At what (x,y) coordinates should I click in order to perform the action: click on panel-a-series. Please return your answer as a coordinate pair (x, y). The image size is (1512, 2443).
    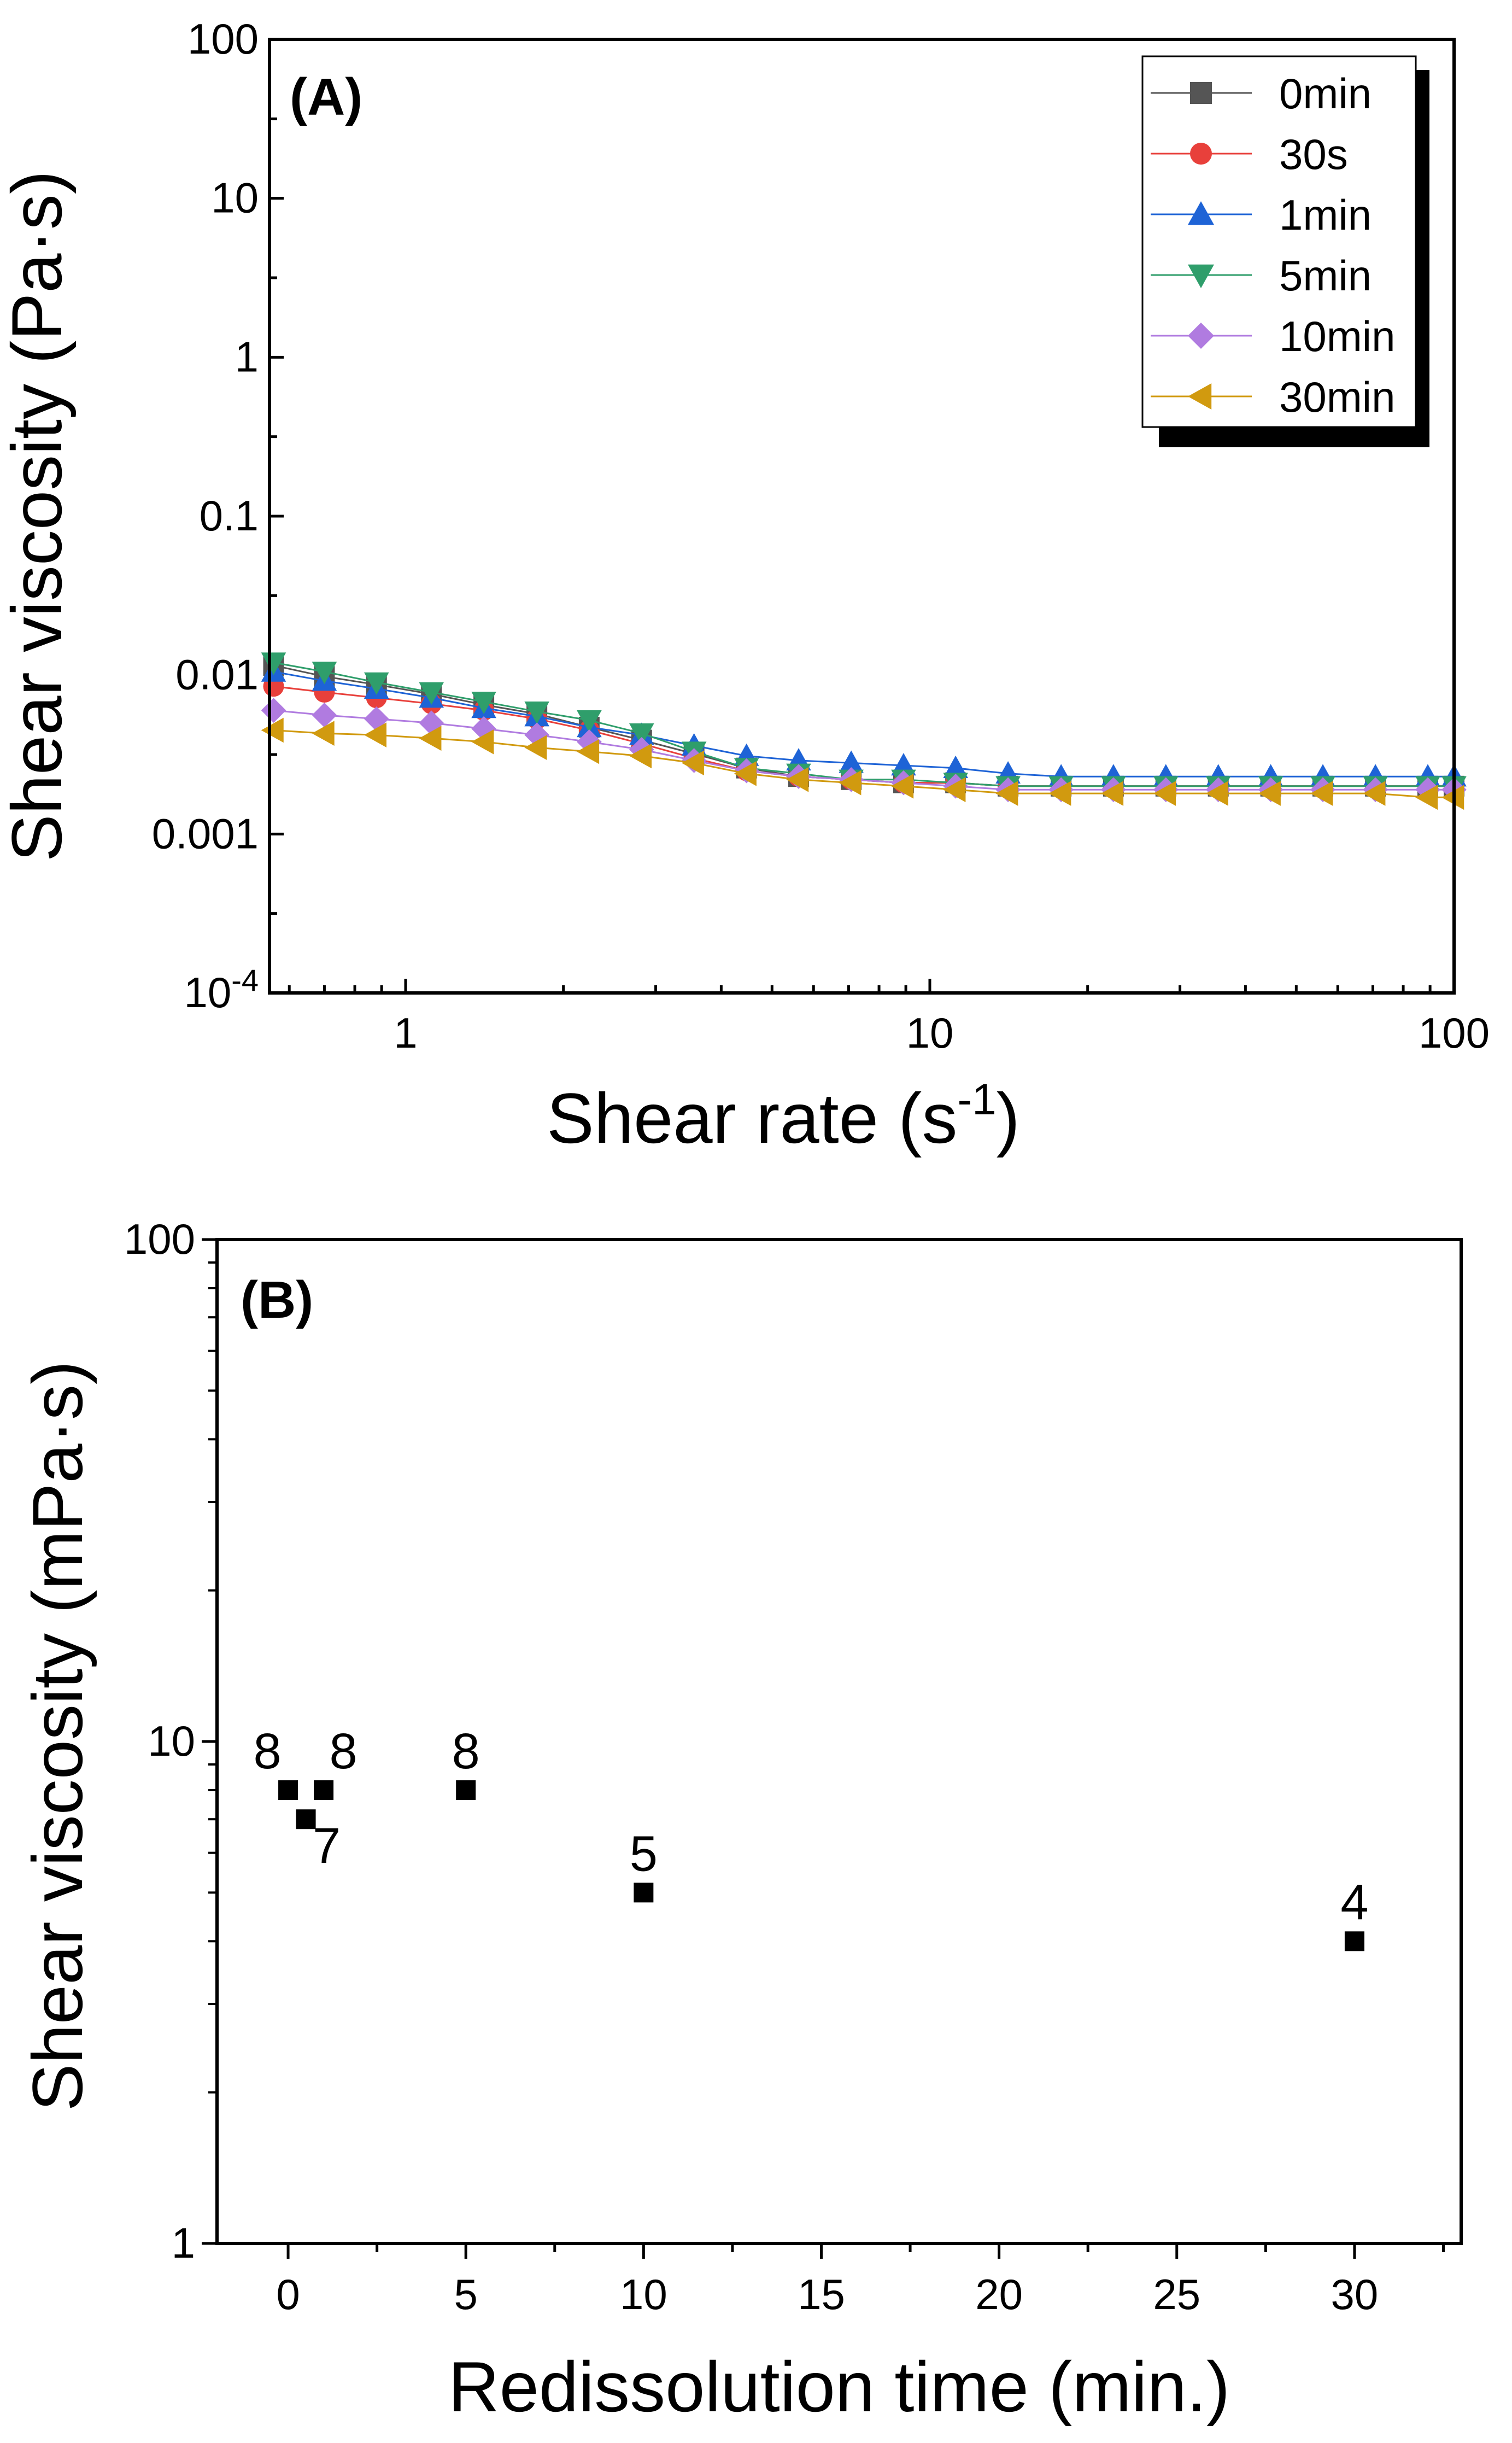
    Looking at the image, I should click on (864, 731).